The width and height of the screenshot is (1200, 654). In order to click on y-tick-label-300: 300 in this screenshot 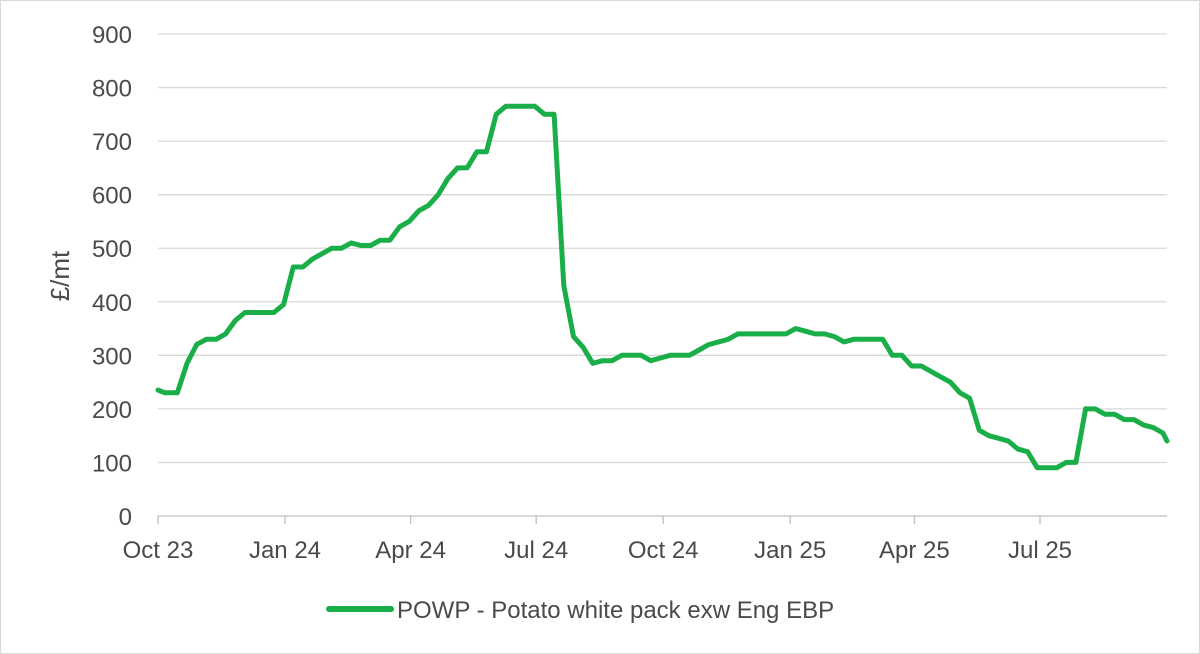, I will do `click(112, 356)`.